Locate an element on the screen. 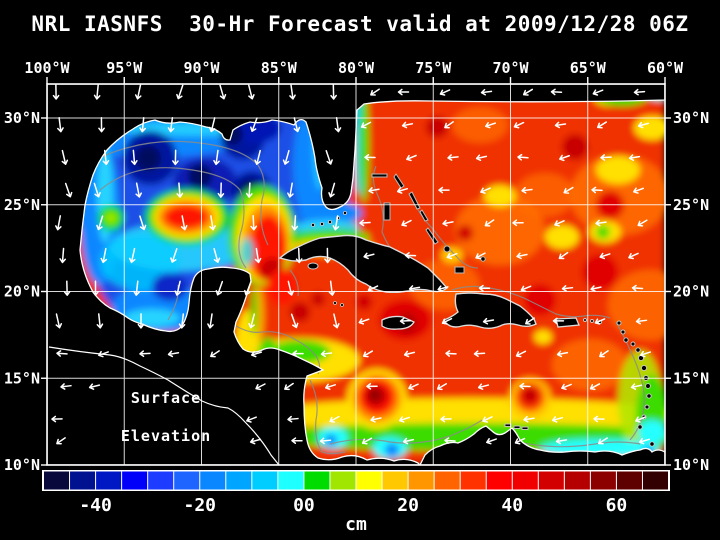 This screenshot has width=720, height=540. colorbar-tick-labels: -40 -20 00 20 40 60 is located at coordinates (353, 505).